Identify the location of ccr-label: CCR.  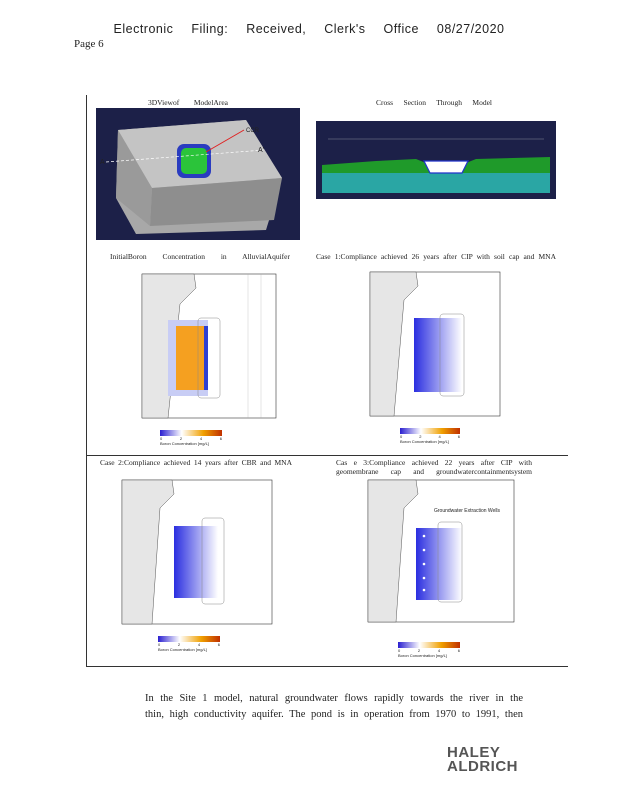
(253, 131).